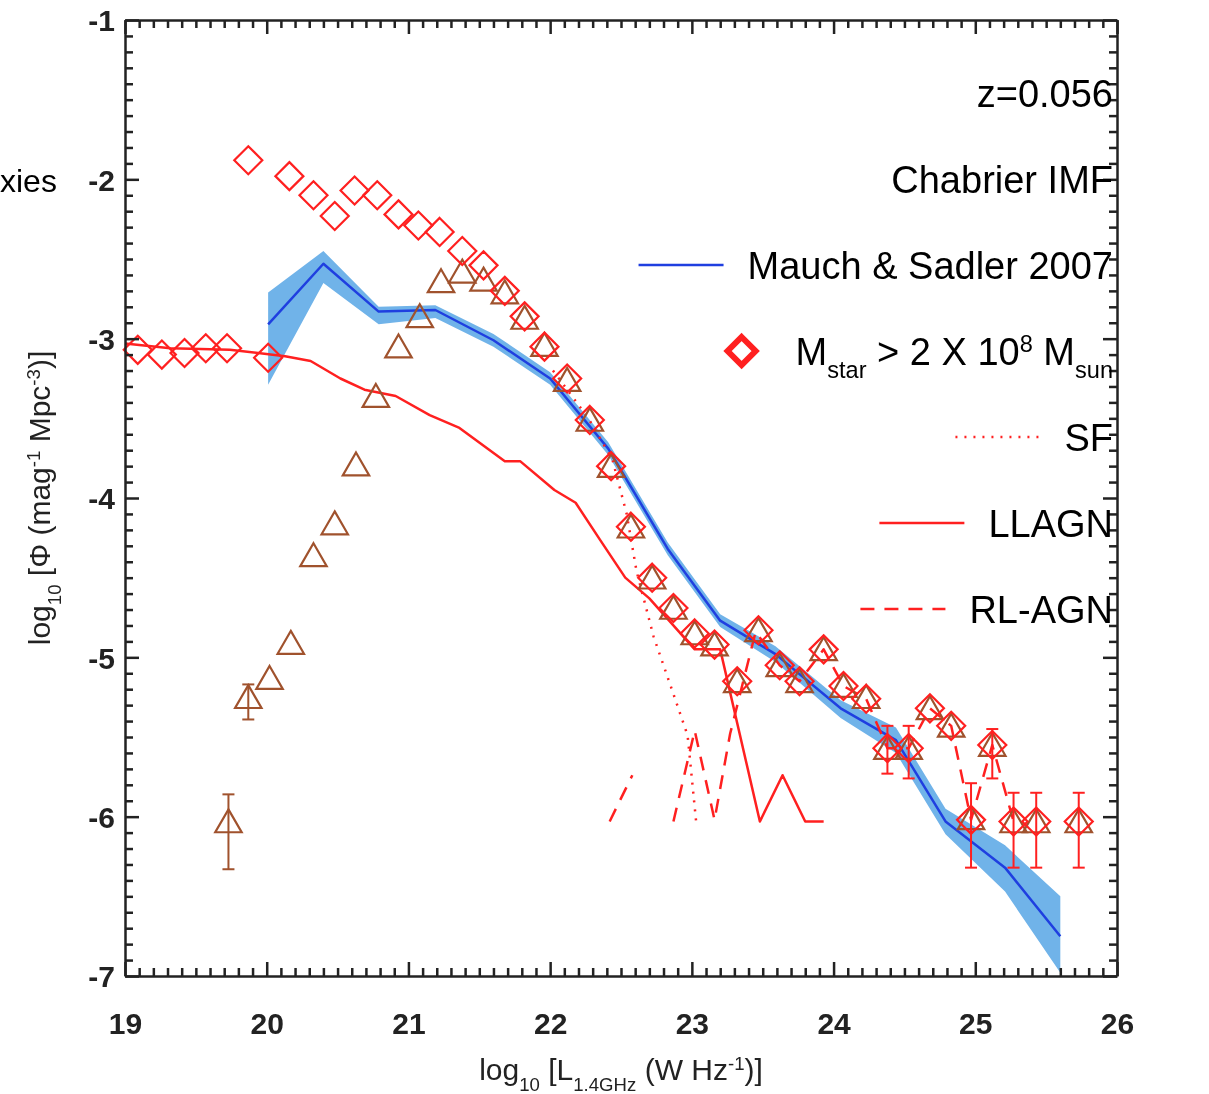 The height and width of the screenshot is (1094, 1209). I want to click on y-tick-label: -7, so click(101, 977).